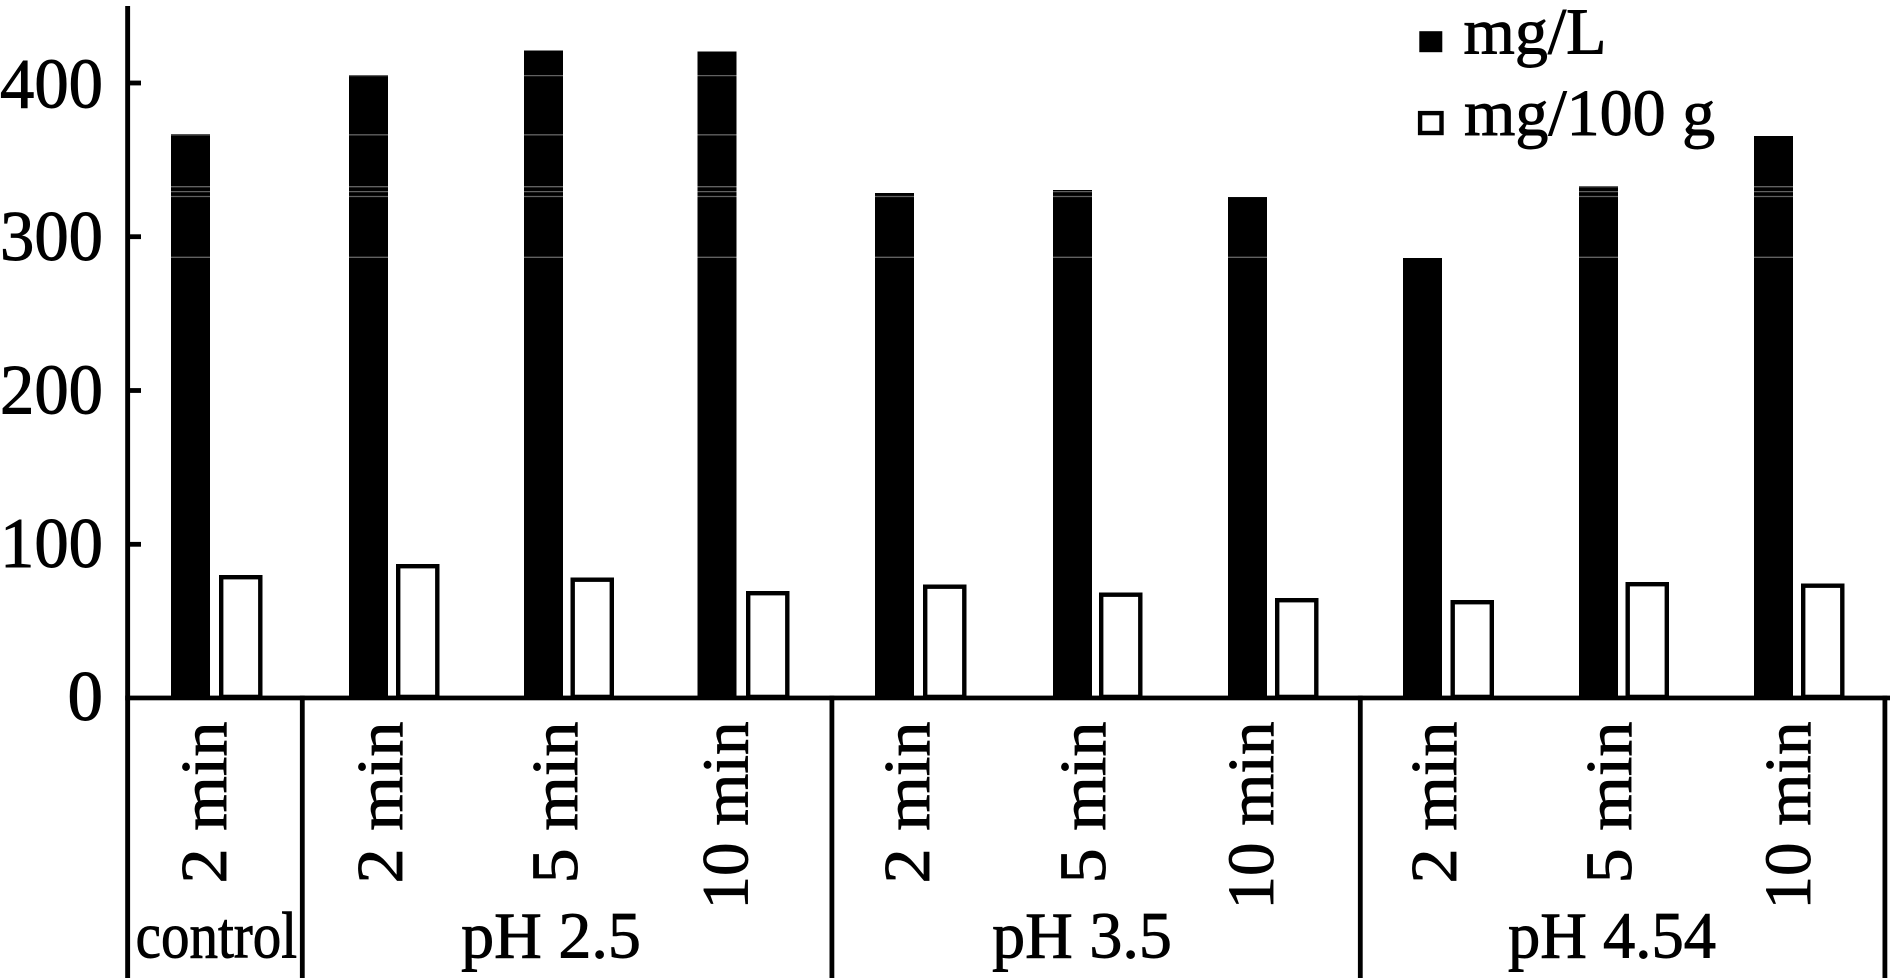 This screenshot has width=1890, height=978. What do you see at coordinates (1589, 113) in the screenshot?
I see `svg-text: mg/100 g` at bounding box center [1589, 113].